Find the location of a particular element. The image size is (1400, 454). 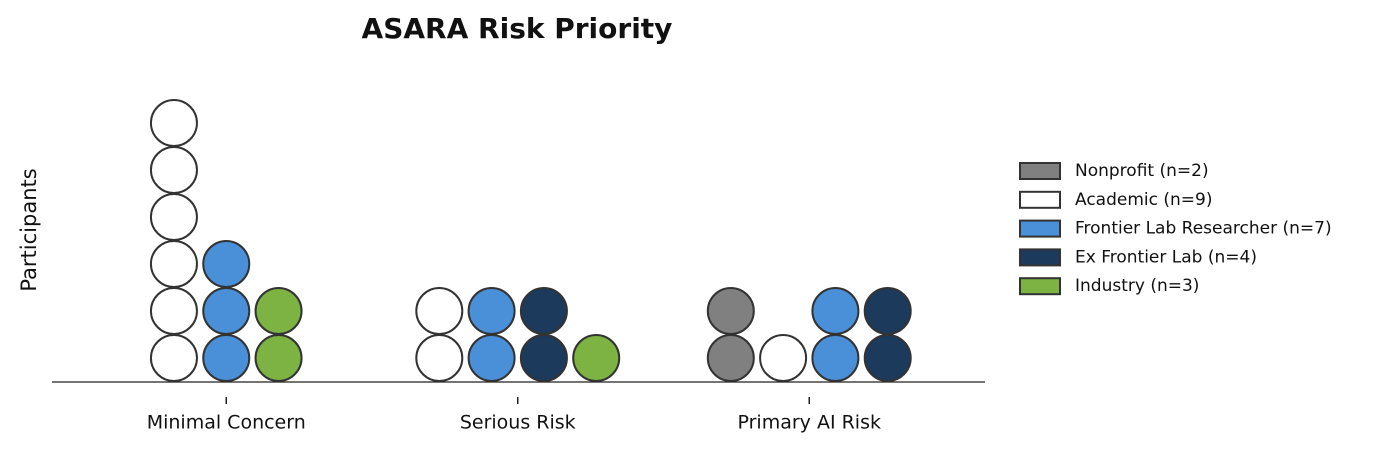

legend-label: Ex Frontier Lab (n=4) is located at coordinates (1166, 257).